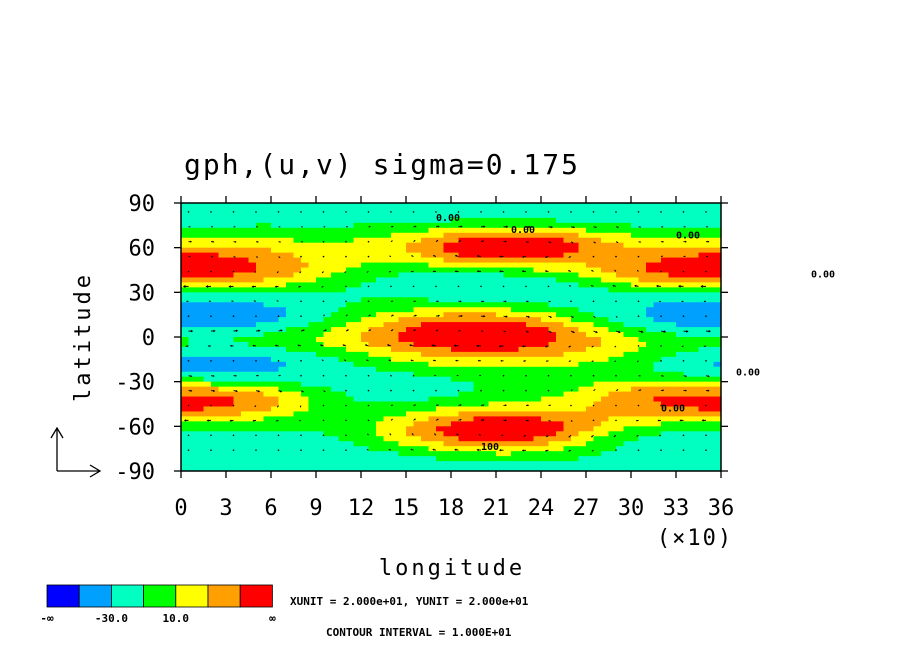 This screenshot has height=654, width=904. I want to click on contour-label: 100, so click(490, 447).